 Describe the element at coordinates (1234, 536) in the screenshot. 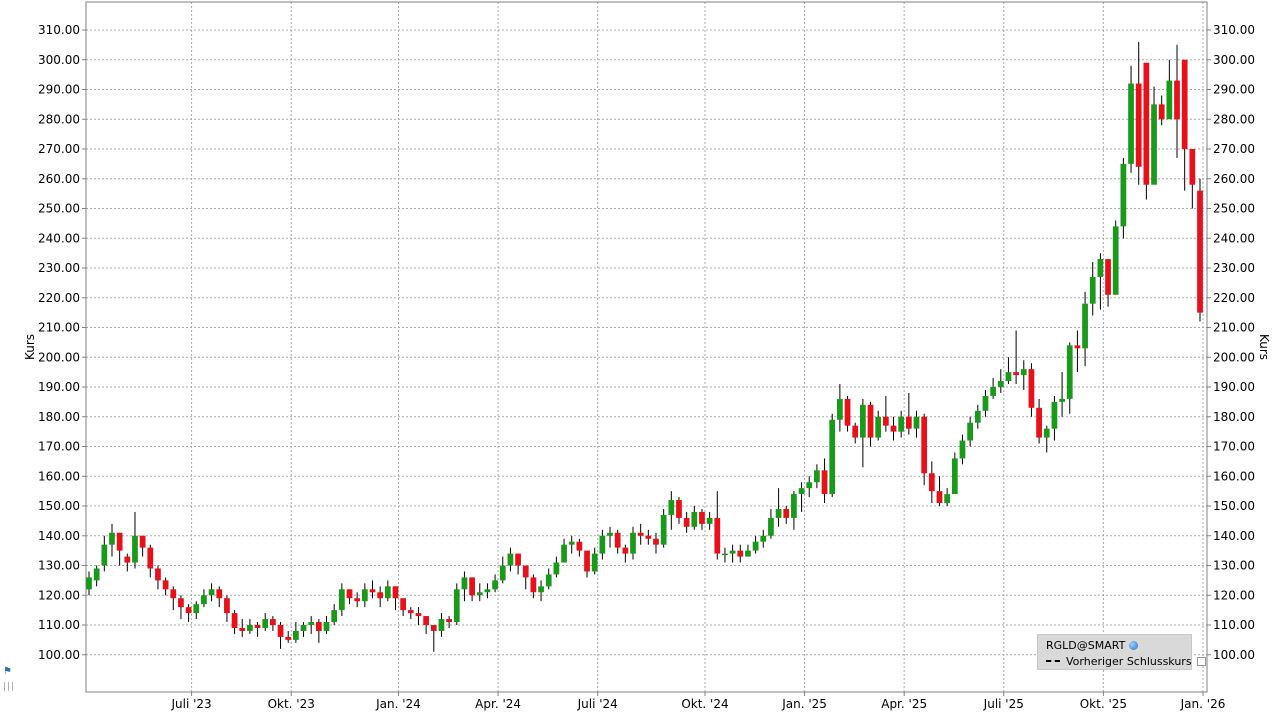

I see `y-tick-label-right: 140.00` at that location.